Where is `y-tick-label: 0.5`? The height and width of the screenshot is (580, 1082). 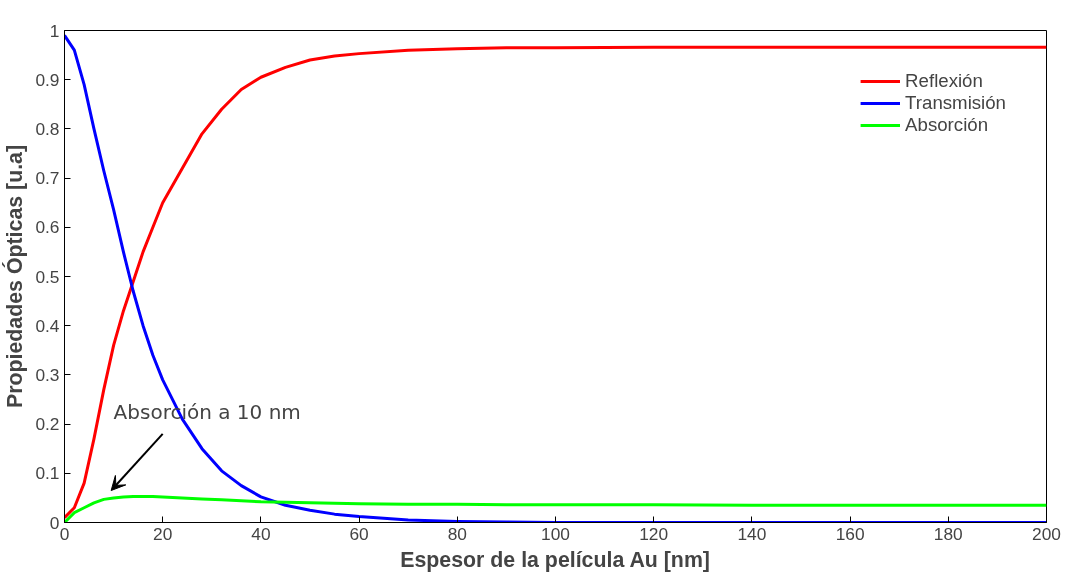 y-tick-label: 0.5 is located at coordinates (47, 276).